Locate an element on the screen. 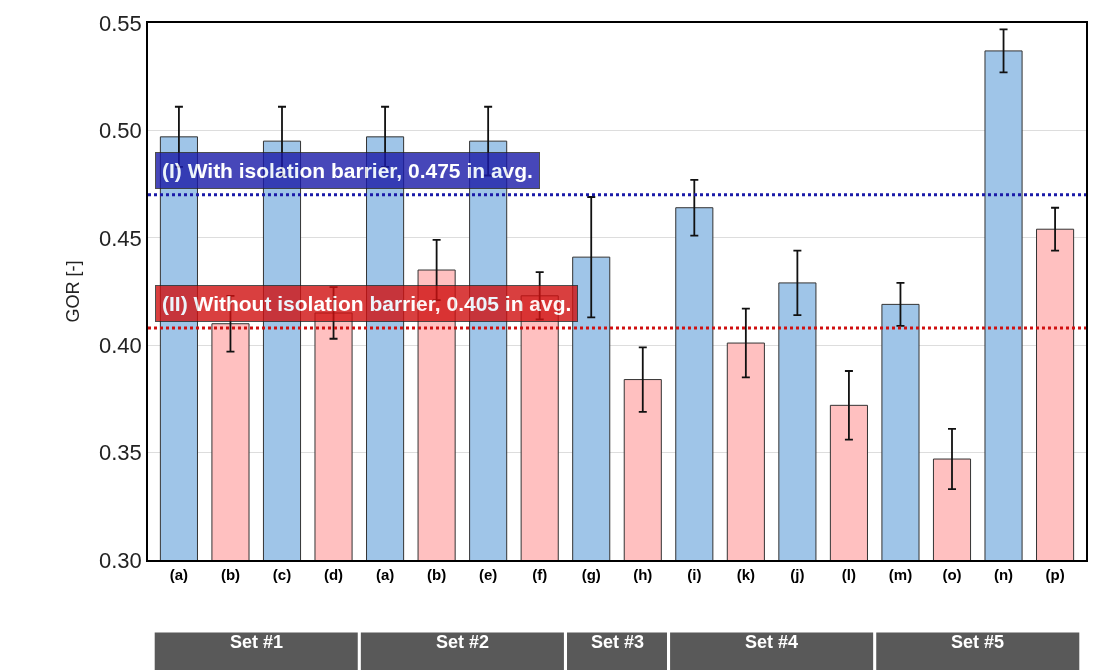 This screenshot has width=1099, height=670. x-tick-label: (p) is located at coordinates (1055, 574).